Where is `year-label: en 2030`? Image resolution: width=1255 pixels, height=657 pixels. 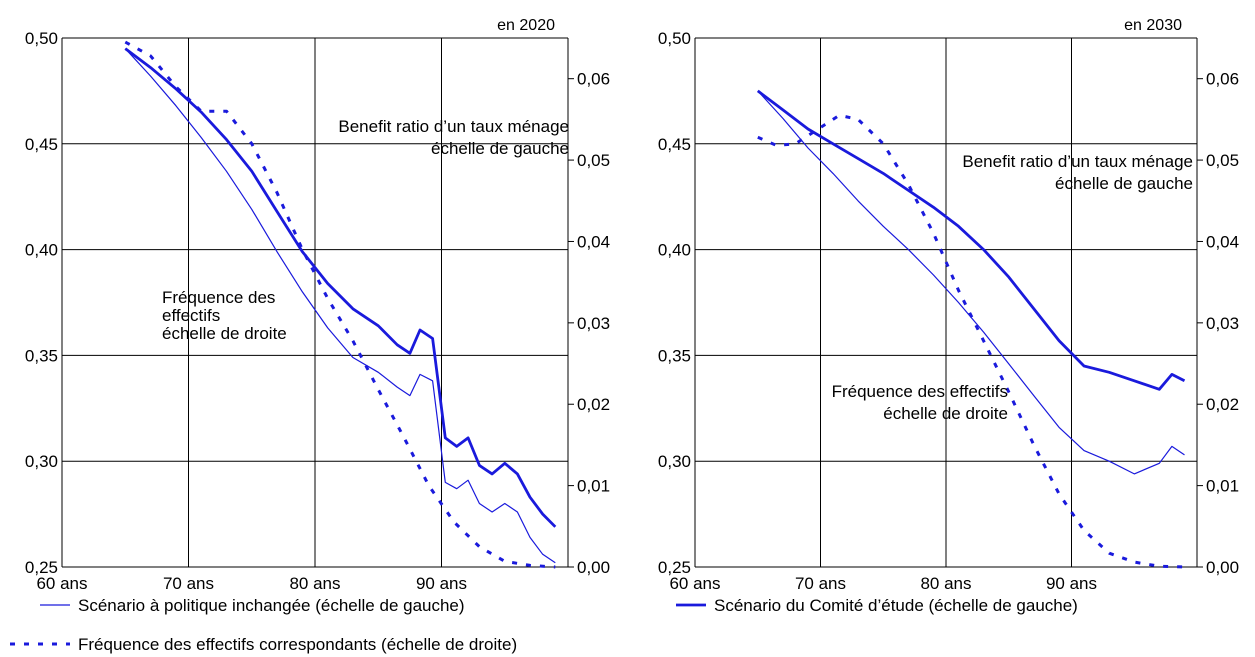
year-label: en 2030 is located at coordinates (1153, 25).